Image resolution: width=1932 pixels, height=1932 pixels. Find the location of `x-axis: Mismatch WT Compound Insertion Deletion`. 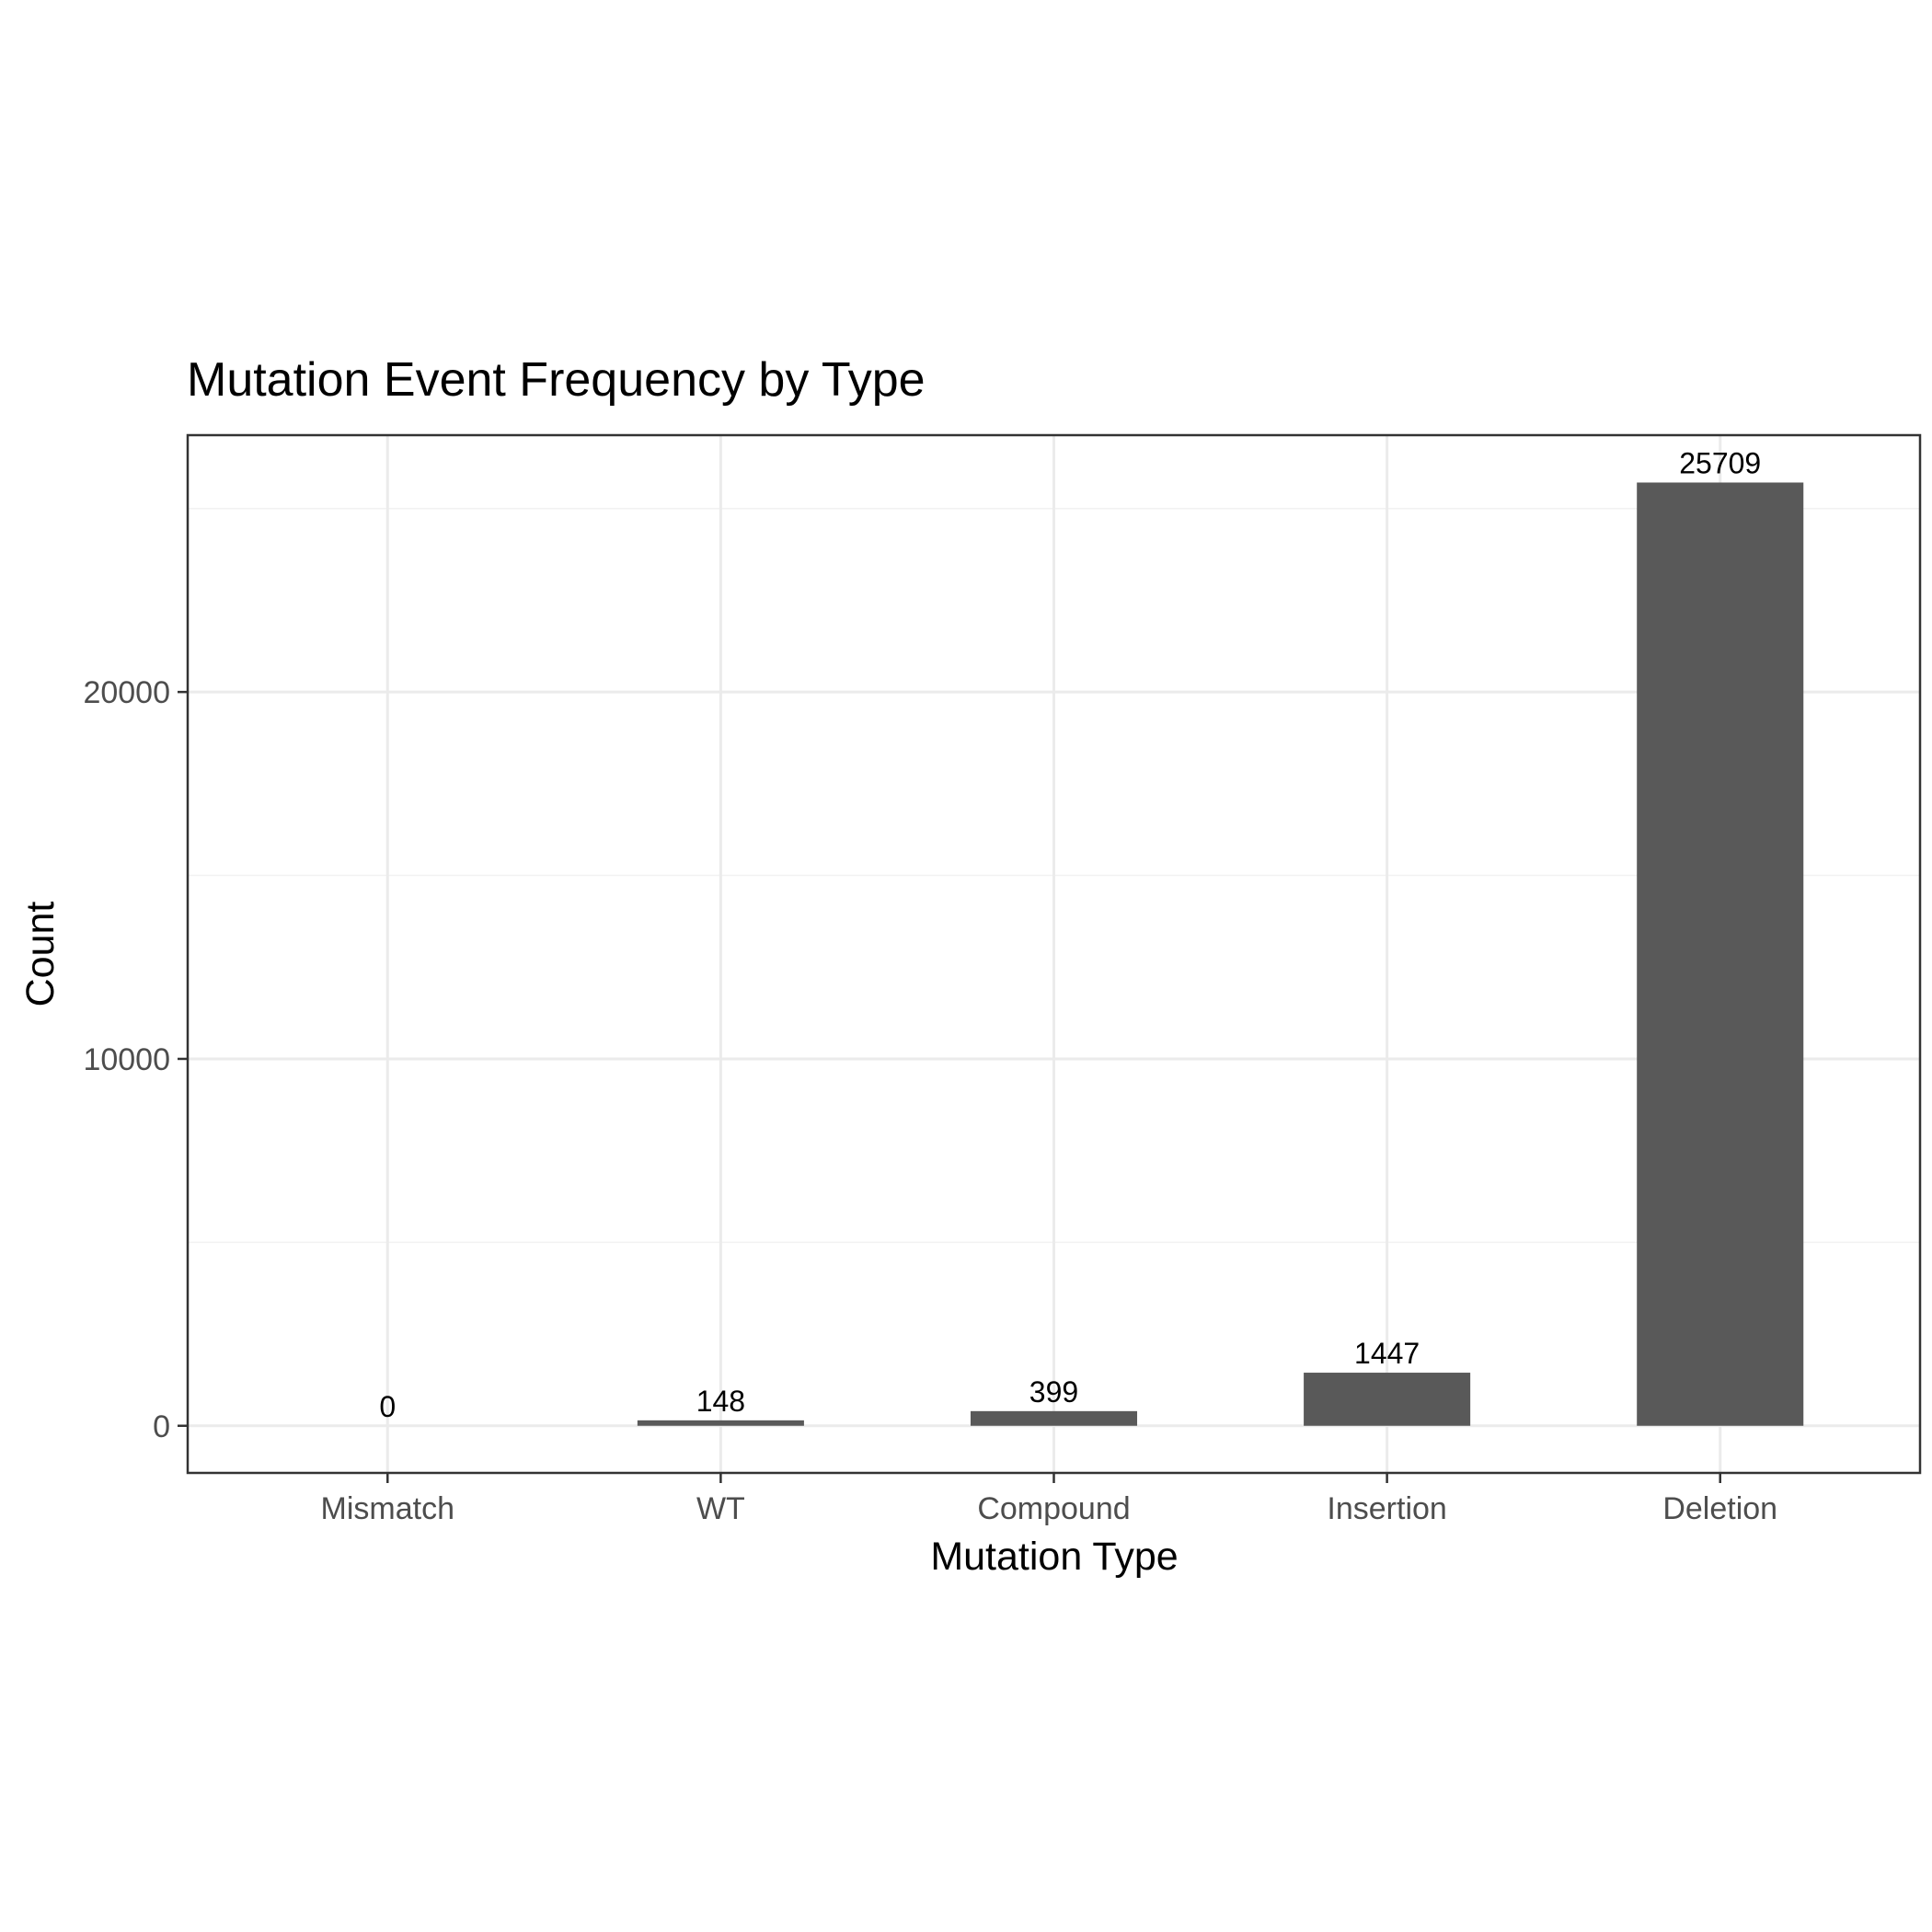

x-axis: Mismatch WT Compound Insertion Deletion is located at coordinates (1049, 1499).